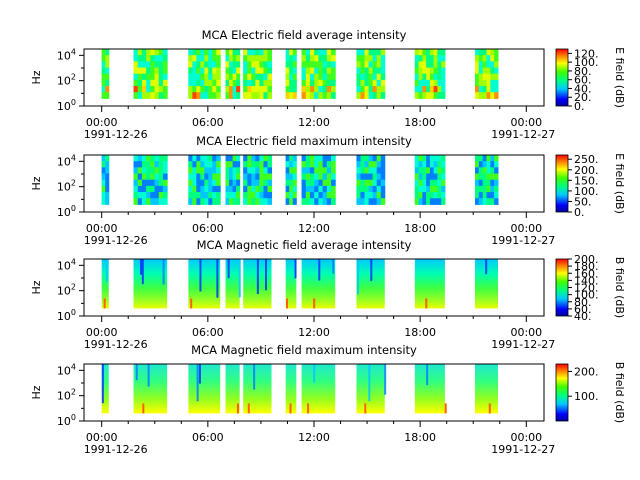  What do you see at coordinates (73, 392) in the screenshot?
I see `y-tick-exponent: 2` at bounding box center [73, 392].